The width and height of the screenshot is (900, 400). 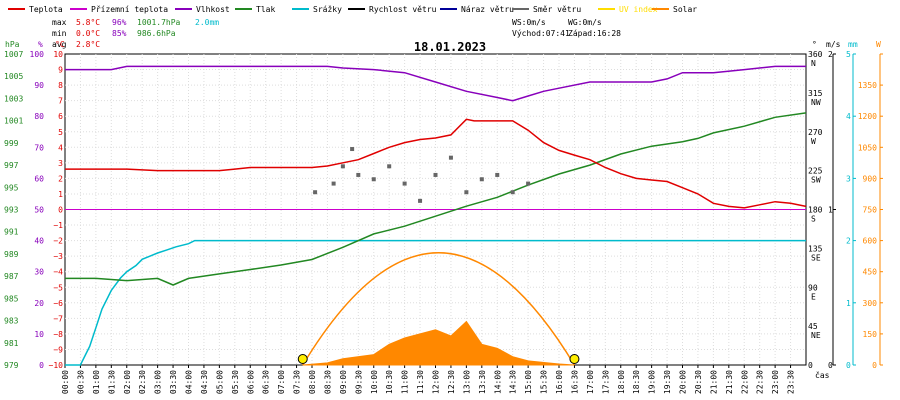 What do you see at coordinates (374, 382) in the screenshot?
I see `tick-label-time: 10:00` at bounding box center [374, 382].